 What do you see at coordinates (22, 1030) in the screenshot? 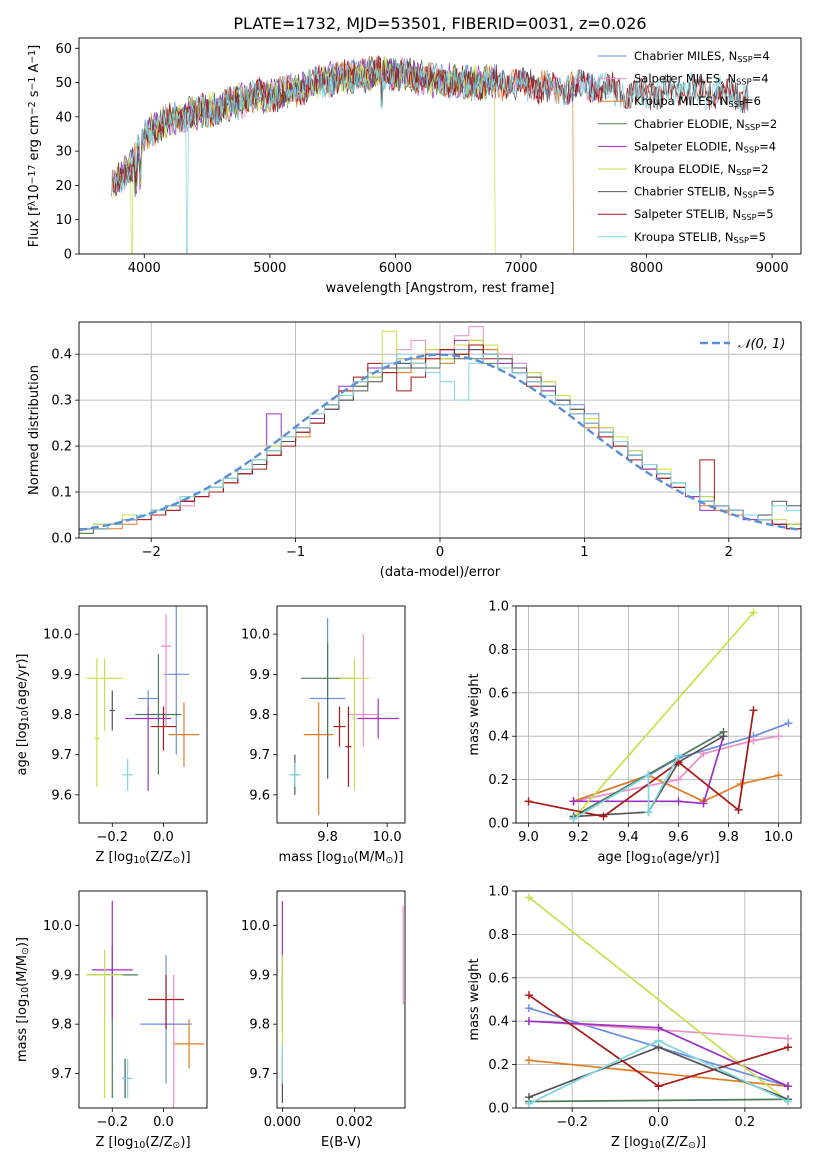
I see `label-part: mass [log` at bounding box center [22, 1030].